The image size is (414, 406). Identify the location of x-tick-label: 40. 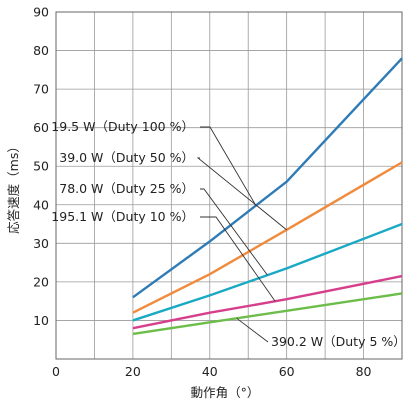
(210, 371).